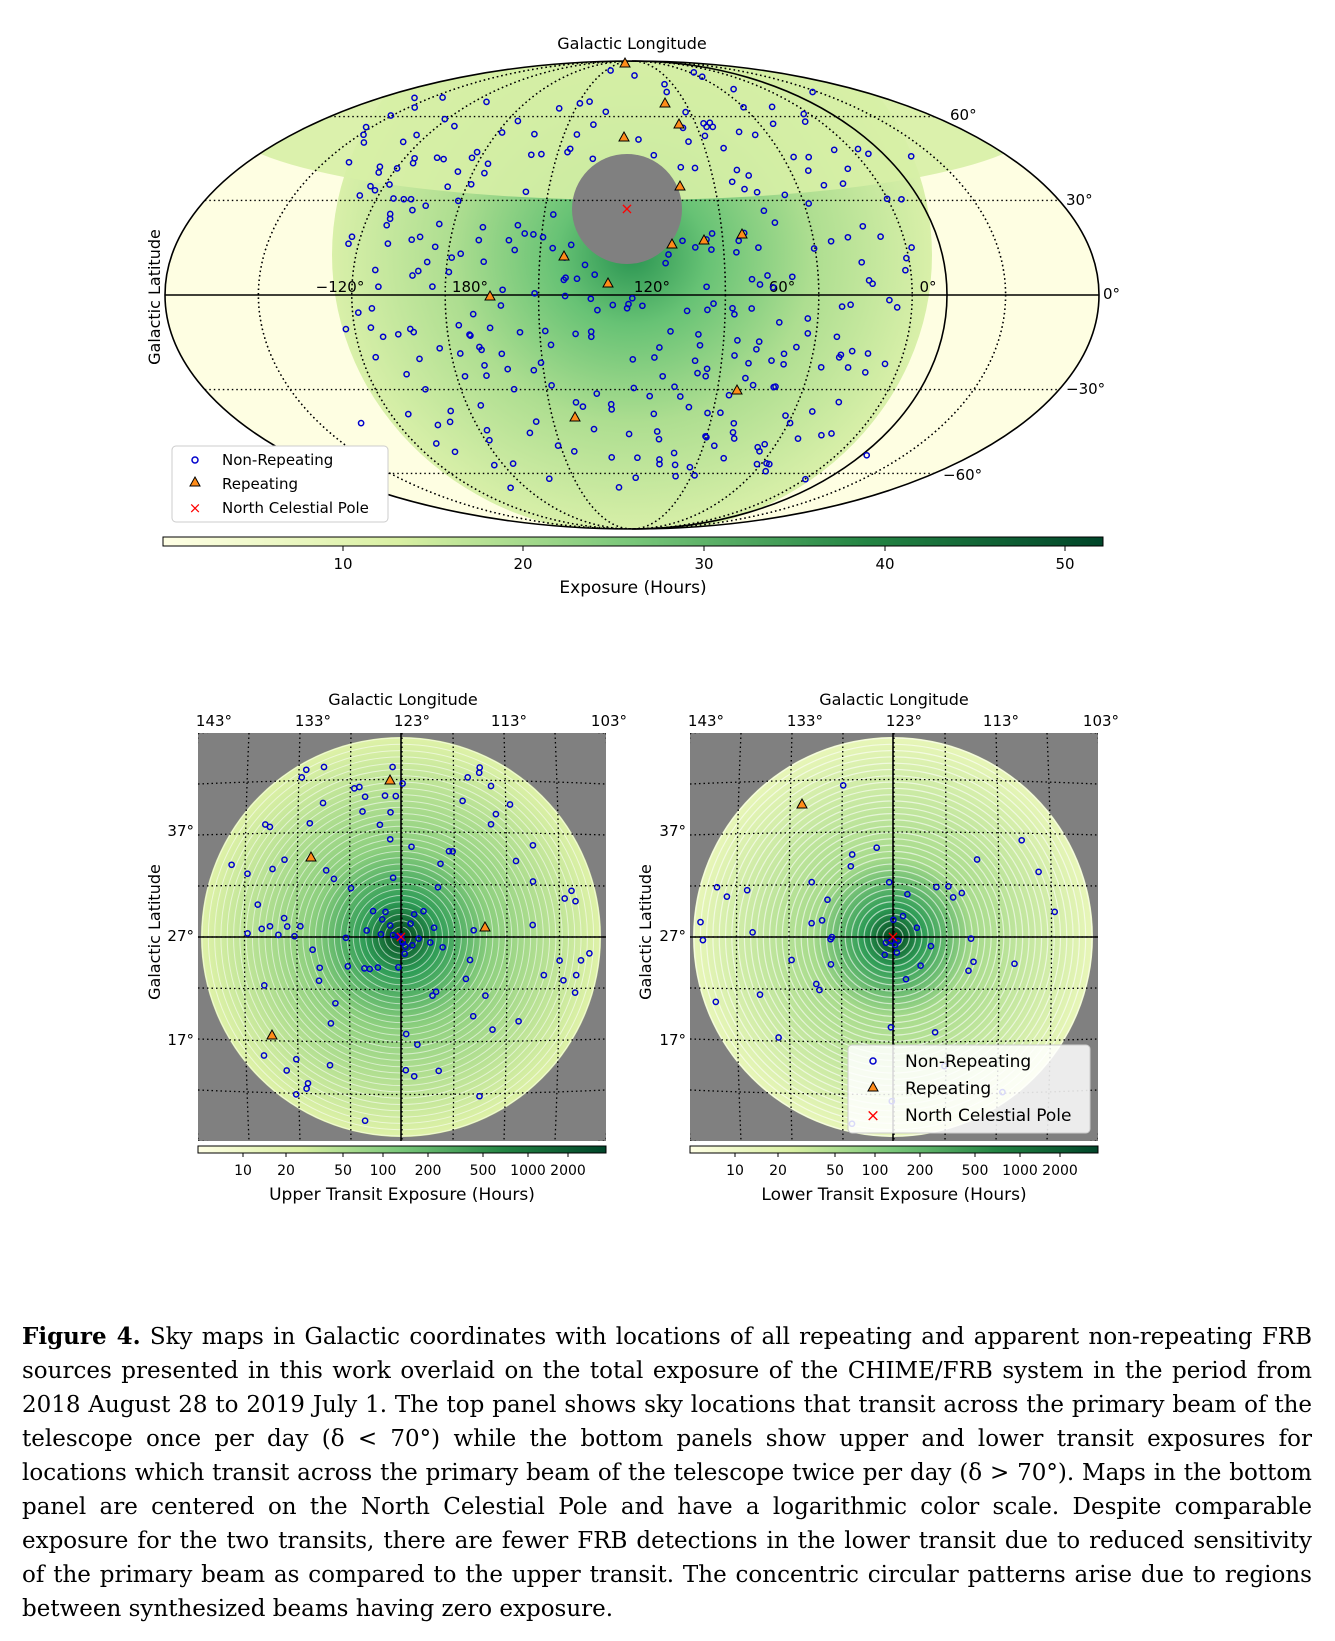 This screenshot has height=1641, width=1335. What do you see at coordinates (1085, 389) in the screenshot?
I see `top-lat-tick: −30°` at bounding box center [1085, 389].